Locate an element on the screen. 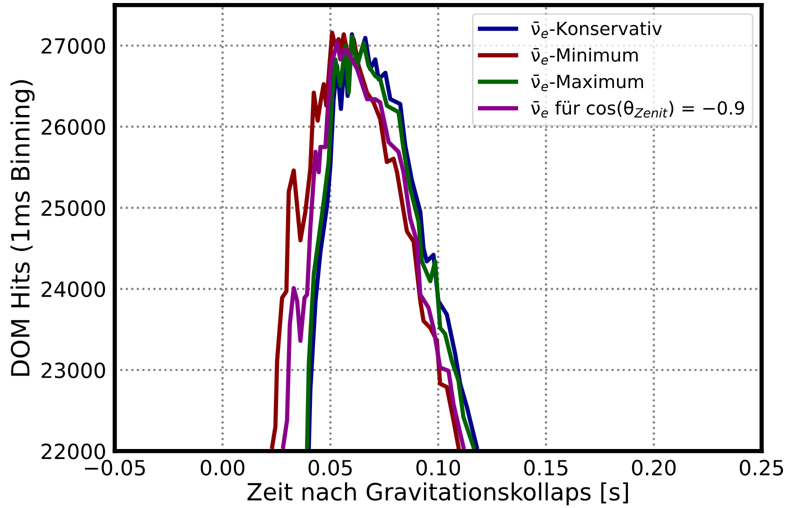 The image size is (786, 508). x-tick-label: 0.00 is located at coordinates (222, 468).